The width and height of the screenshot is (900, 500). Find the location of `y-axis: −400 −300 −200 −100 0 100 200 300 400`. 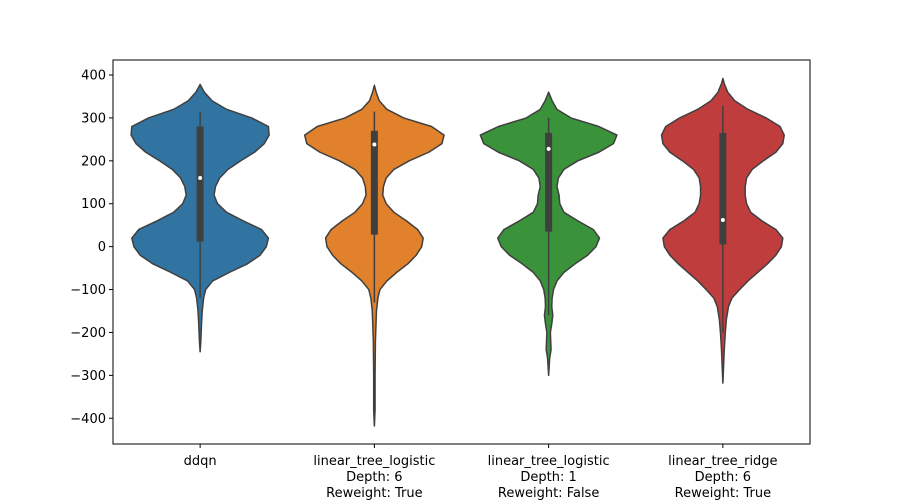

y-axis: −400 −300 −200 −100 0 100 200 300 400 is located at coordinates (91, 248).